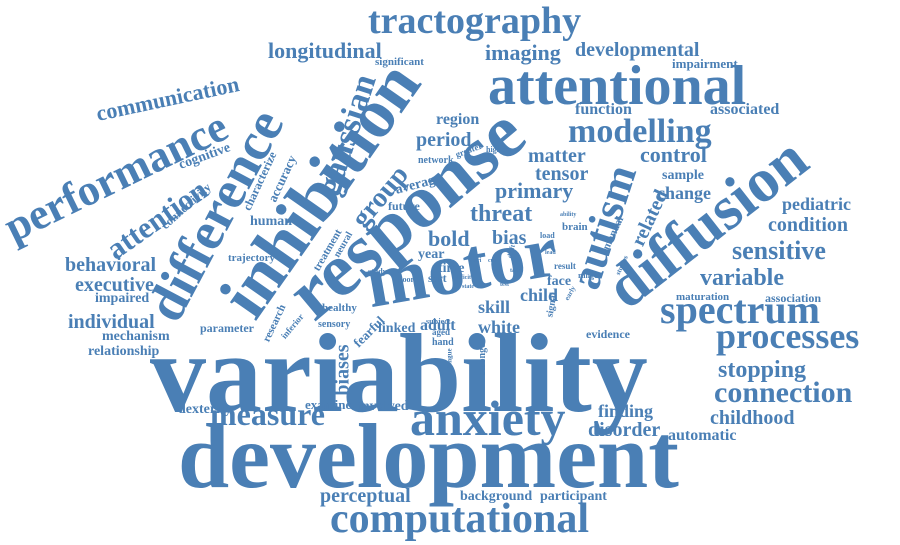 The height and width of the screenshot is (545, 900). What do you see at coordinates (816, 204) in the screenshot?
I see `word-pediatric: pediatric` at bounding box center [816, 204].